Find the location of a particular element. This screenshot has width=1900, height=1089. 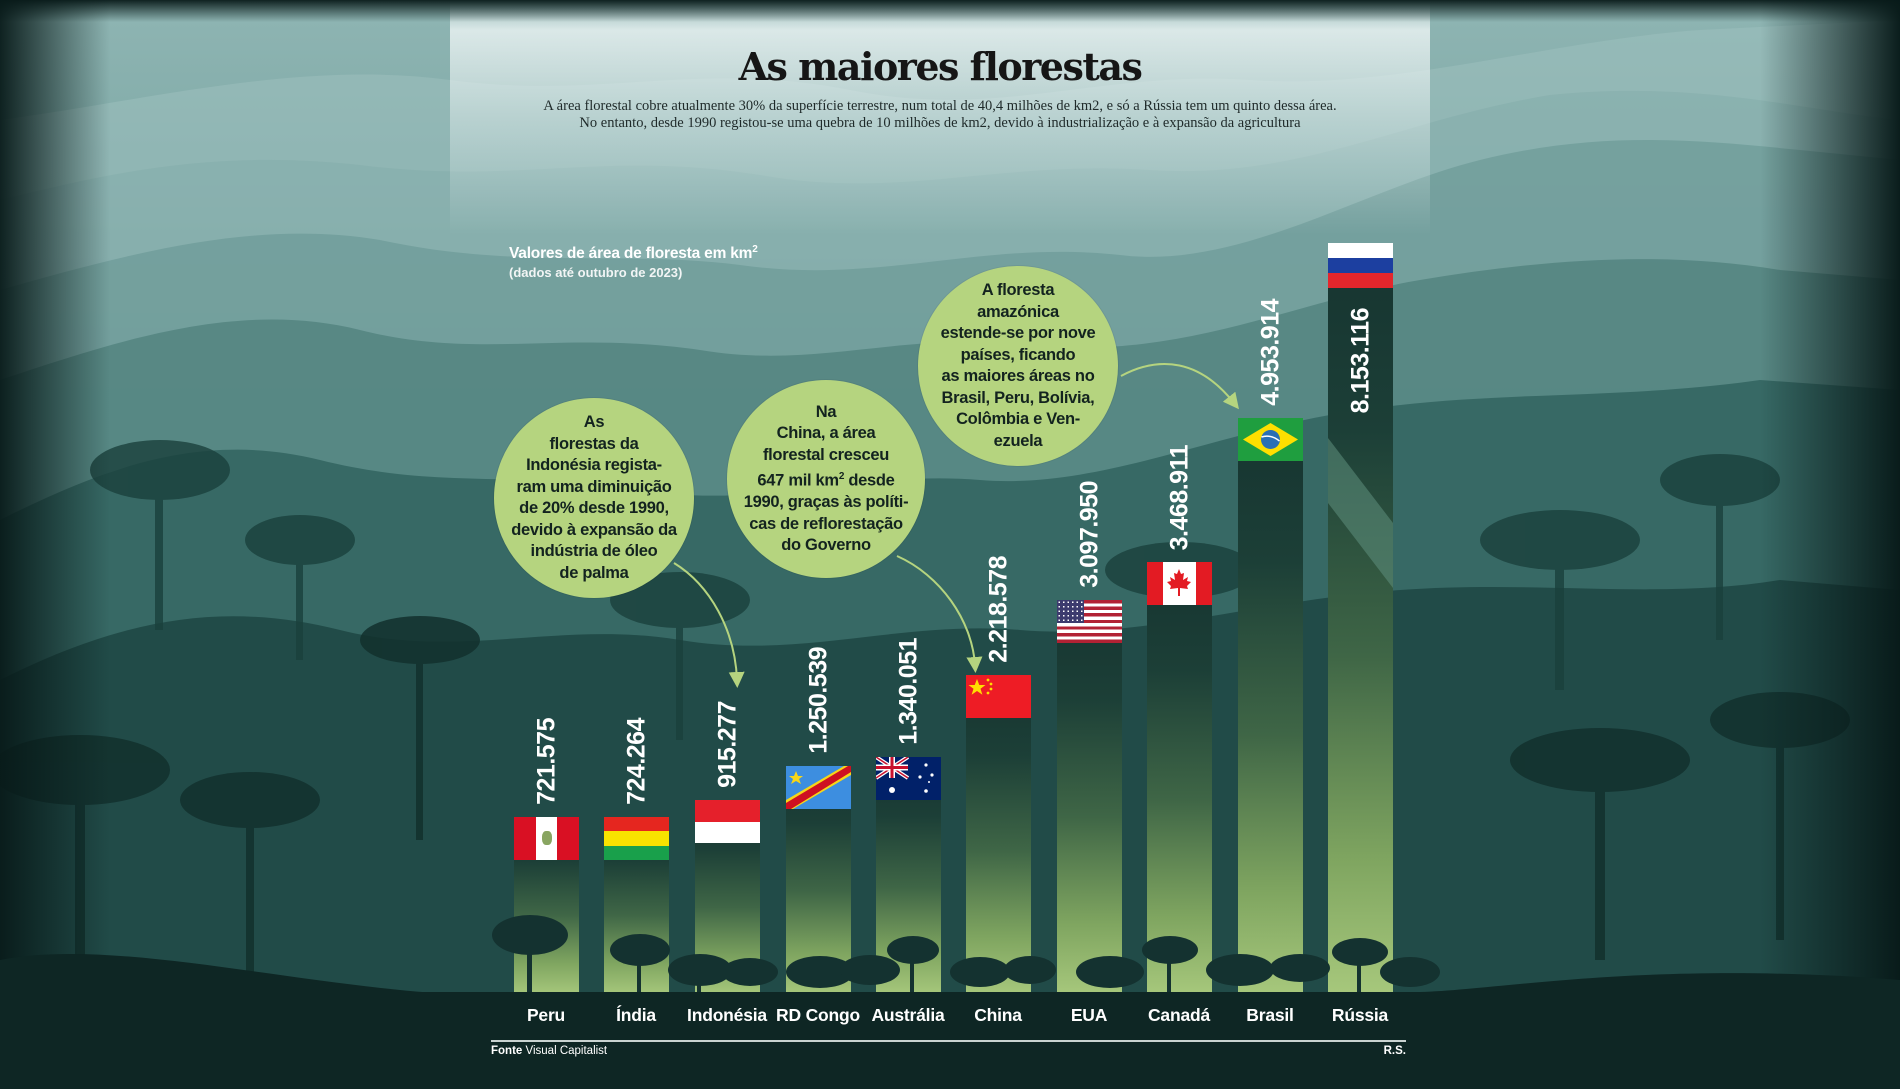

flag-australia-icon is located at coordinates (908, 778).